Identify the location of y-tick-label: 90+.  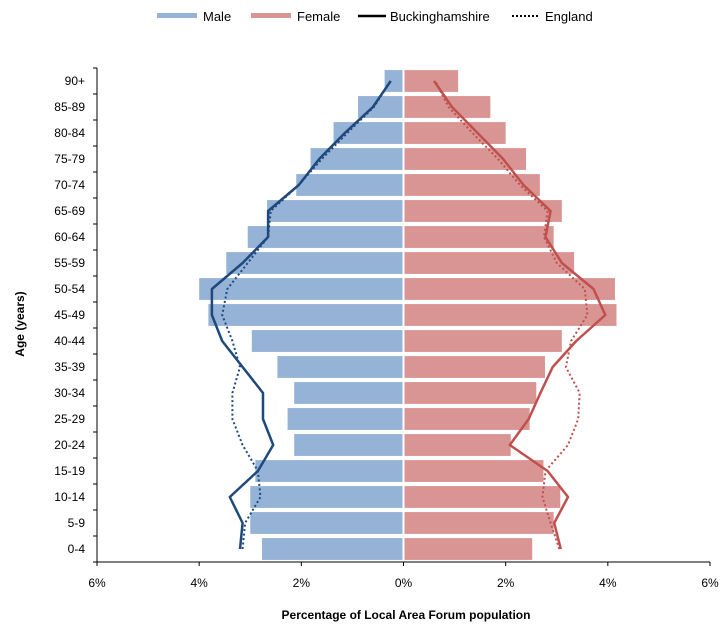
(75, 81).